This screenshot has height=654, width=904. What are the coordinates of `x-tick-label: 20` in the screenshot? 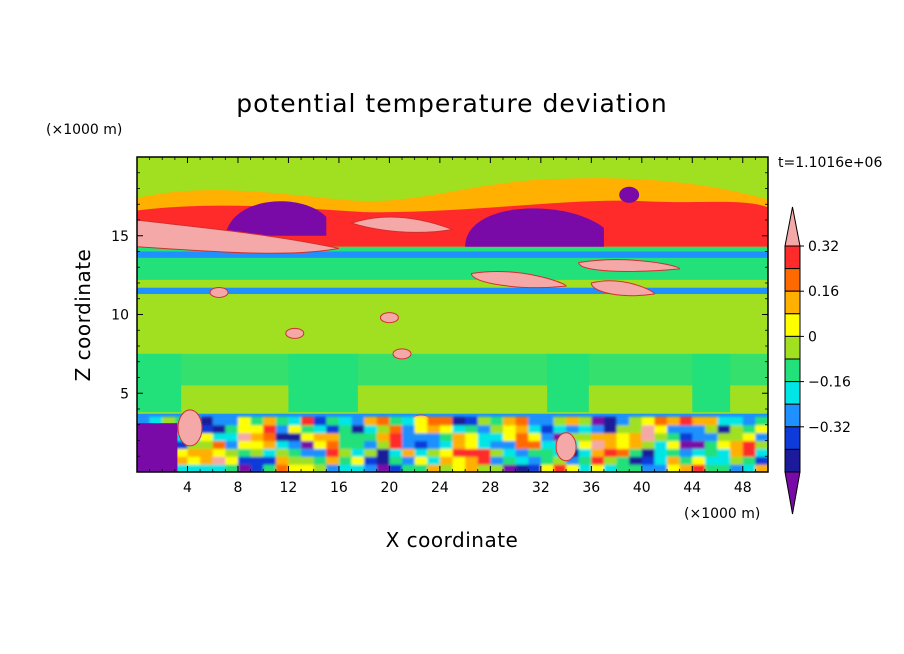 It's located at (389, 488).